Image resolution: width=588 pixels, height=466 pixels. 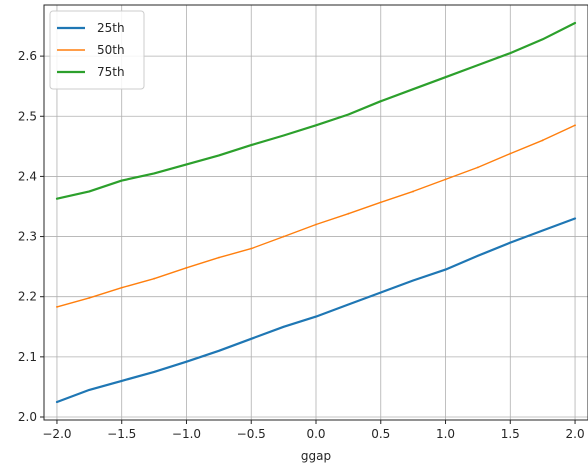 I want to click on y-tick-label: 2.2, so click(x=27, y=297).